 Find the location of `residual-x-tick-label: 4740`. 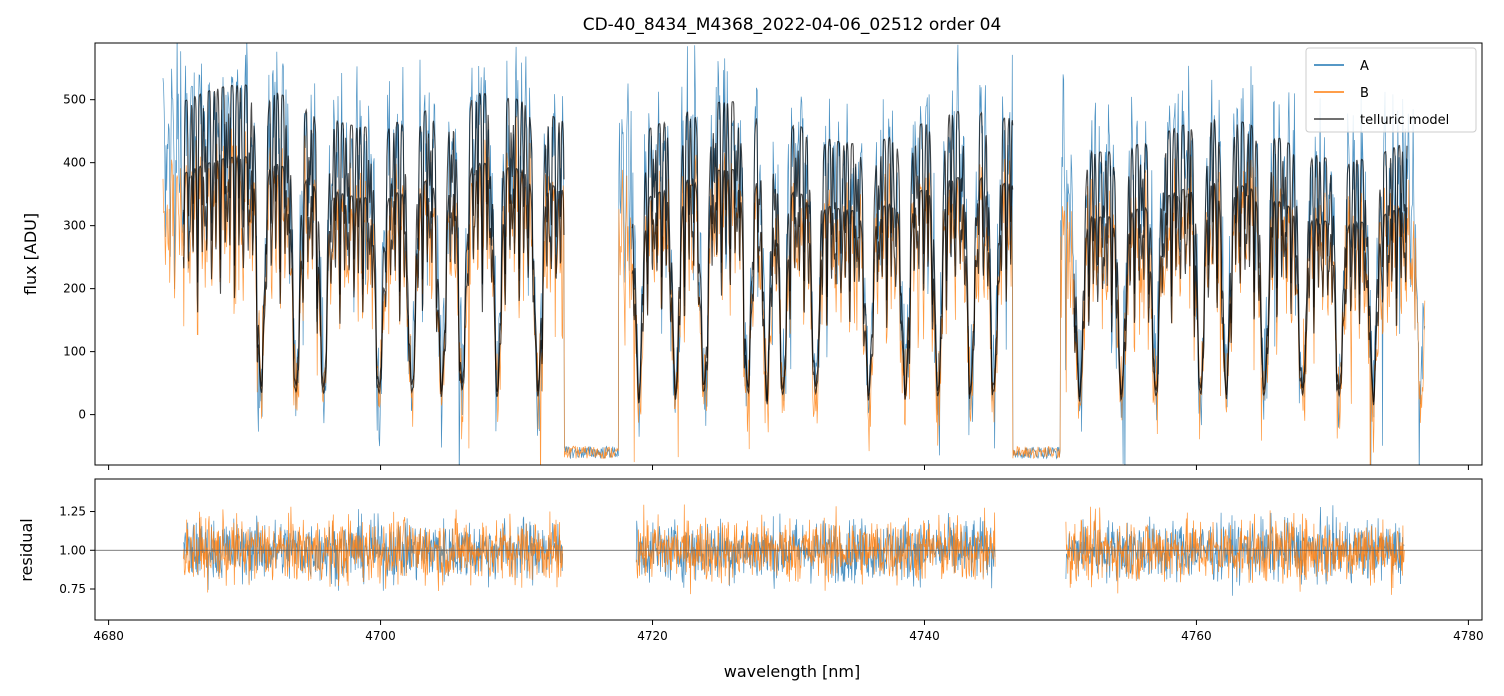

residual-x-tick-label: 4740 is located at coordinates (924, 636).